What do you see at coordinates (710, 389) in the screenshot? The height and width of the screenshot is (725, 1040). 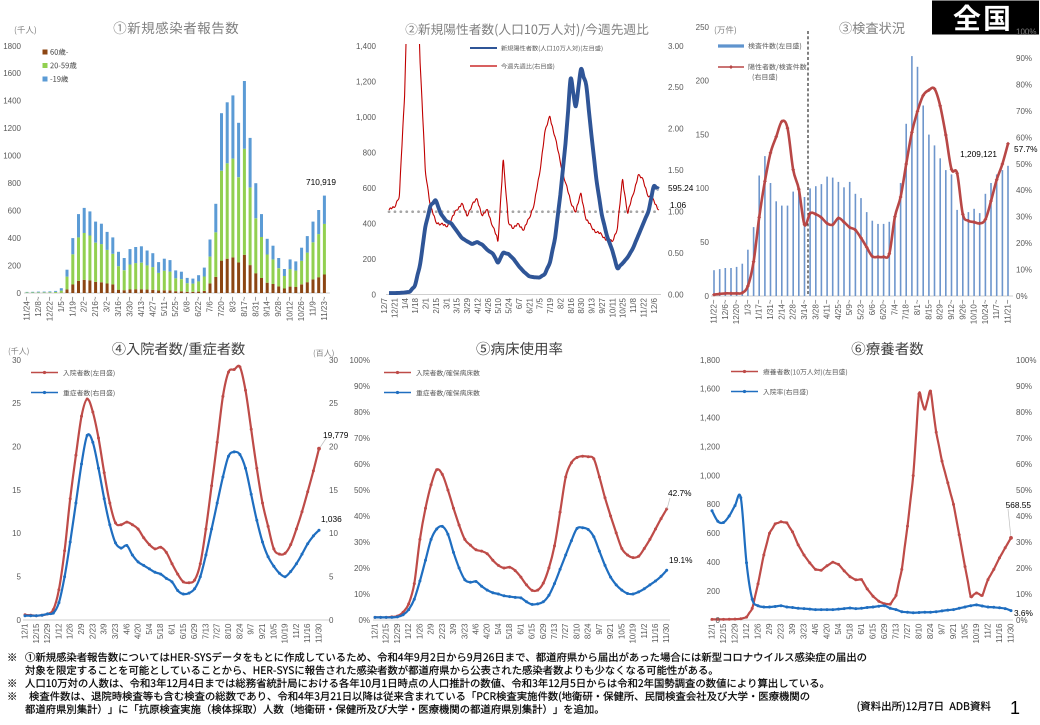 I see `svg-text: 1,600` at bounding box center [710, 389].